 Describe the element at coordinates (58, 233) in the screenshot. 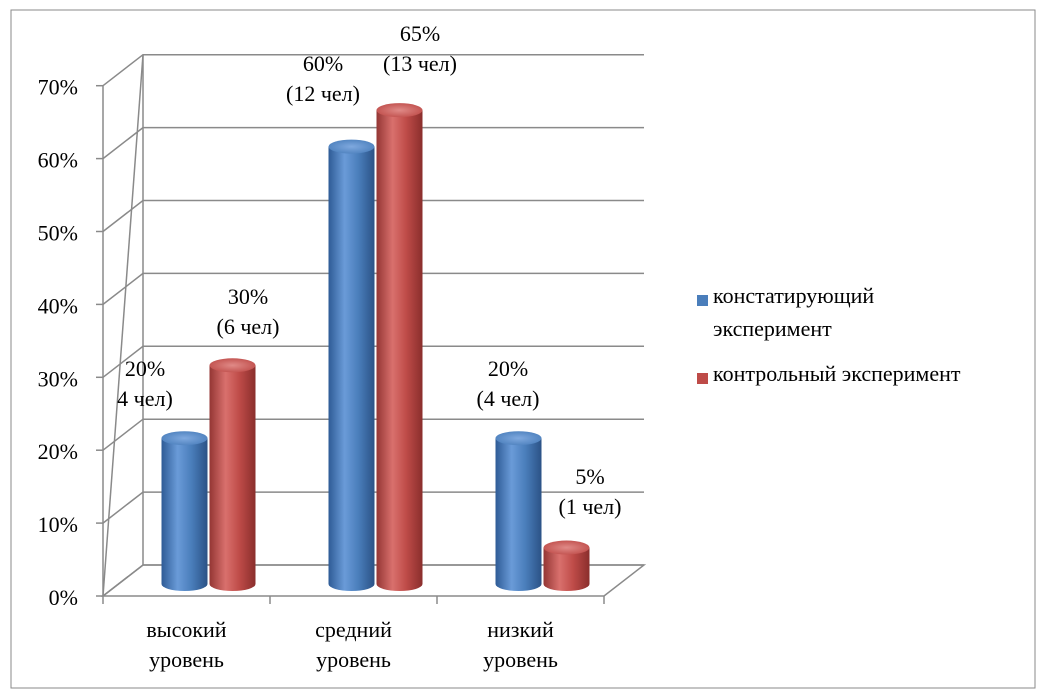

I see `y-tick-label: 50%` at that location.